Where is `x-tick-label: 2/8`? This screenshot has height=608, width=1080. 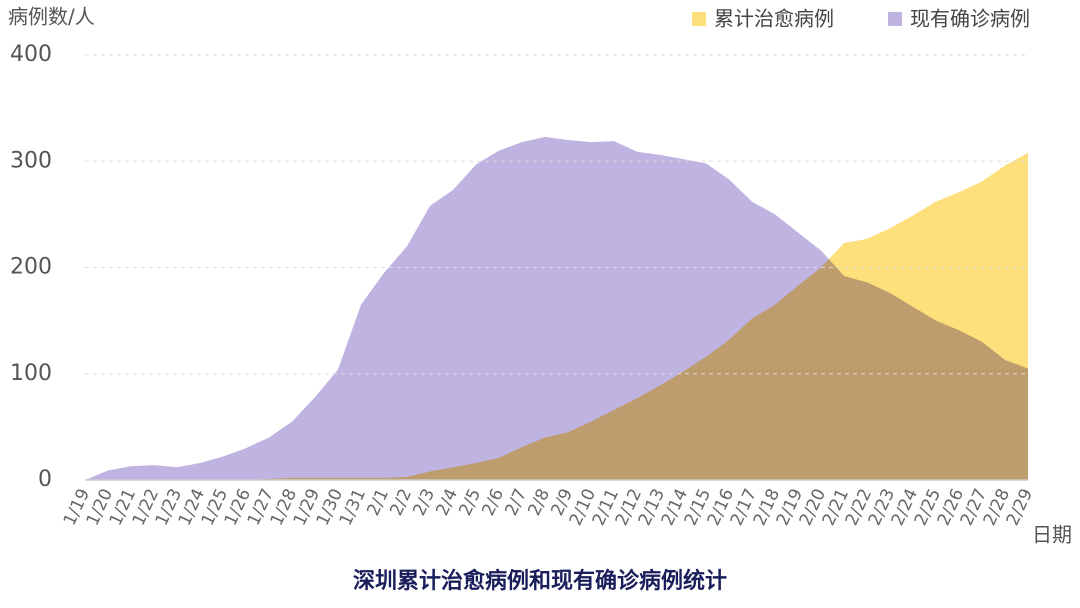 x-tick-label: 2/8 is located at coordinates (539, 502).